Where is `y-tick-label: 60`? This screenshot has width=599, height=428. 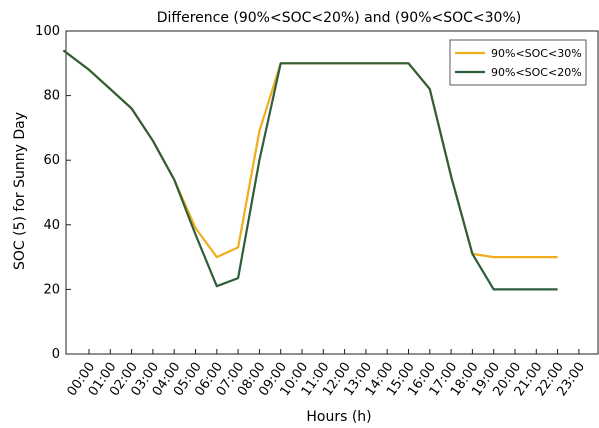 y-tick-label: 60 is located at coordinates (51, 160).